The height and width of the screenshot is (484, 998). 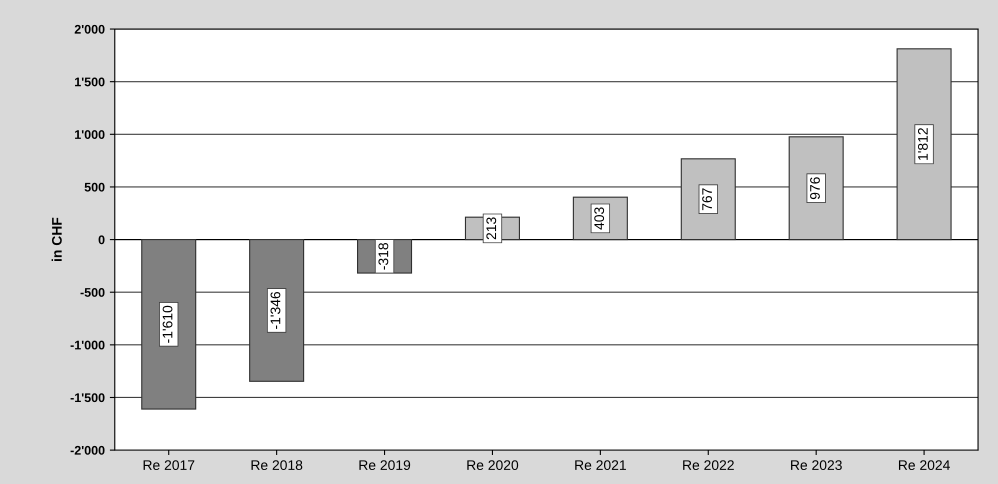 I want to click on data-label: 767, so click(x=707, y=199).